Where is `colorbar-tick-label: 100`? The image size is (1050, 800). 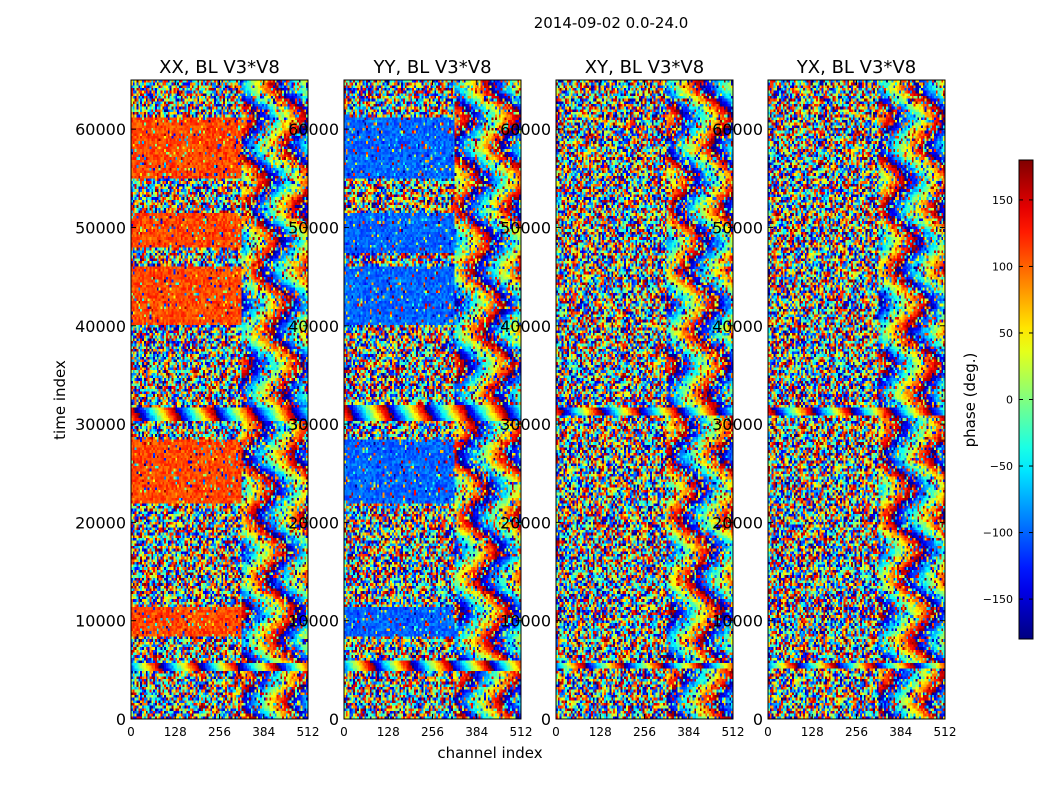 colorbar-tick-label: 100 is located at coordinates (1002, 266).